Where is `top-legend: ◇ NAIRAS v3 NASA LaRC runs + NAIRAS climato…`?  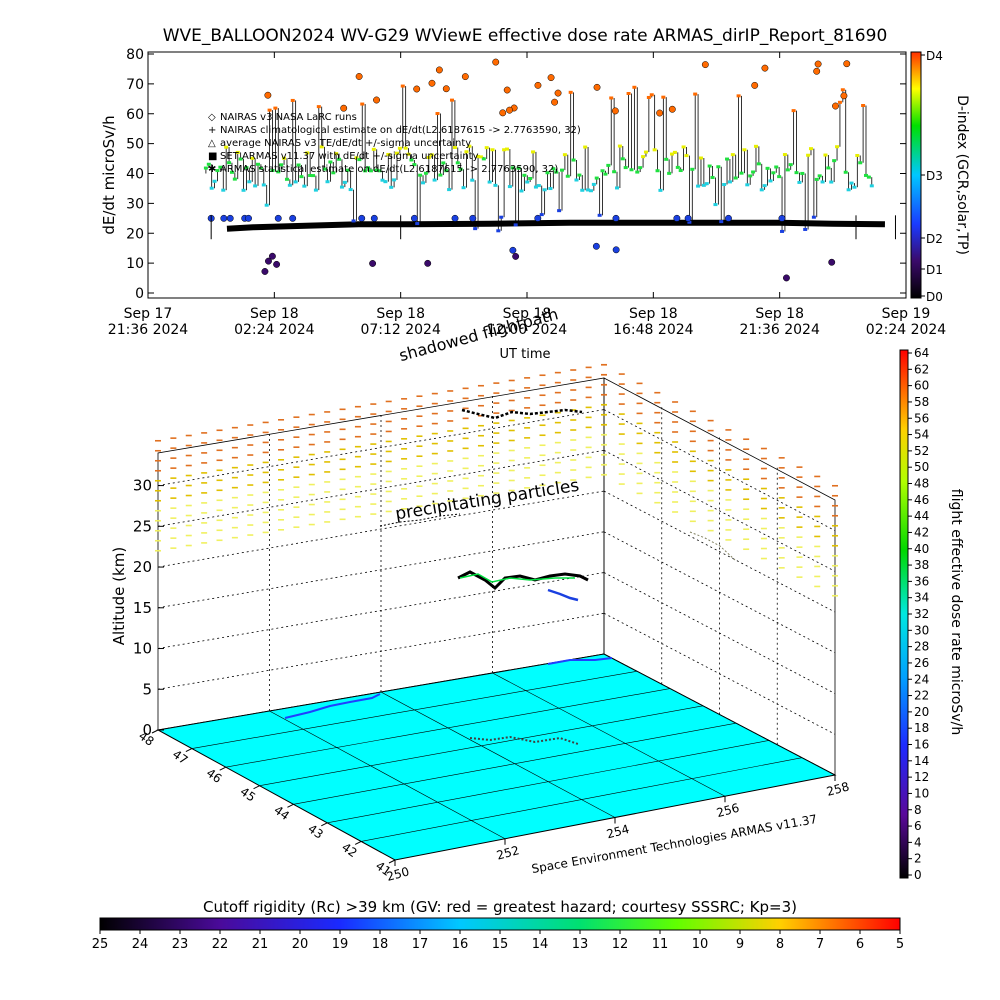 top-legend: ◇ NAIRAS v3 NASA LaRC runs + NAIRAS climato… is located at coordinates (394, 143).